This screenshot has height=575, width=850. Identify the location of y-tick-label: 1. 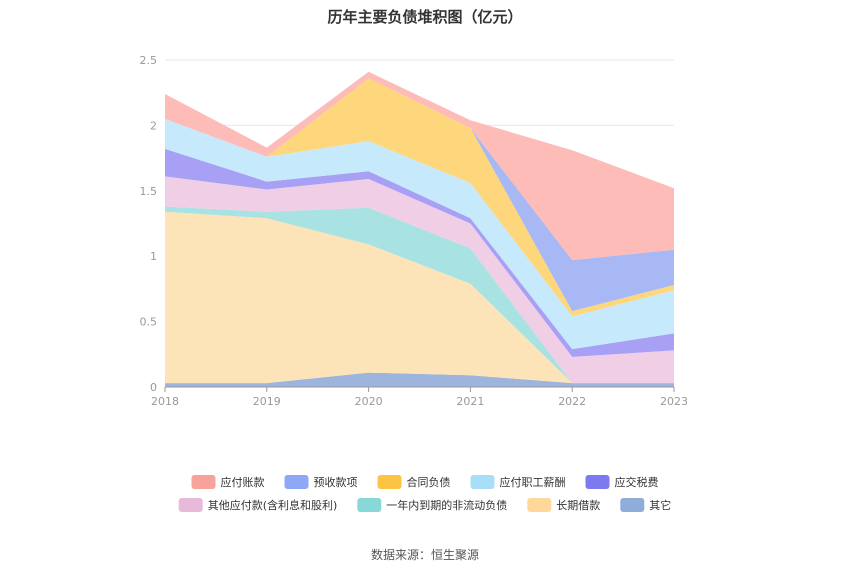
(153, 256).